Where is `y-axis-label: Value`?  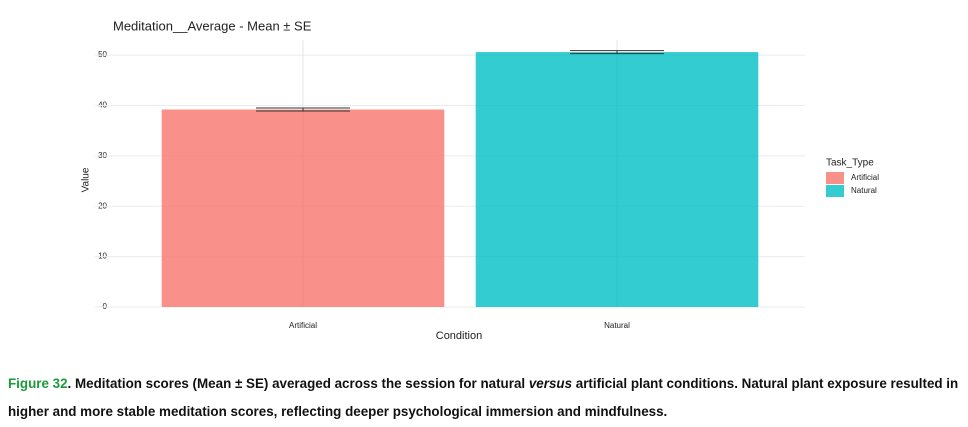
y-axis-label: Value is located at coordinates (86, 179).